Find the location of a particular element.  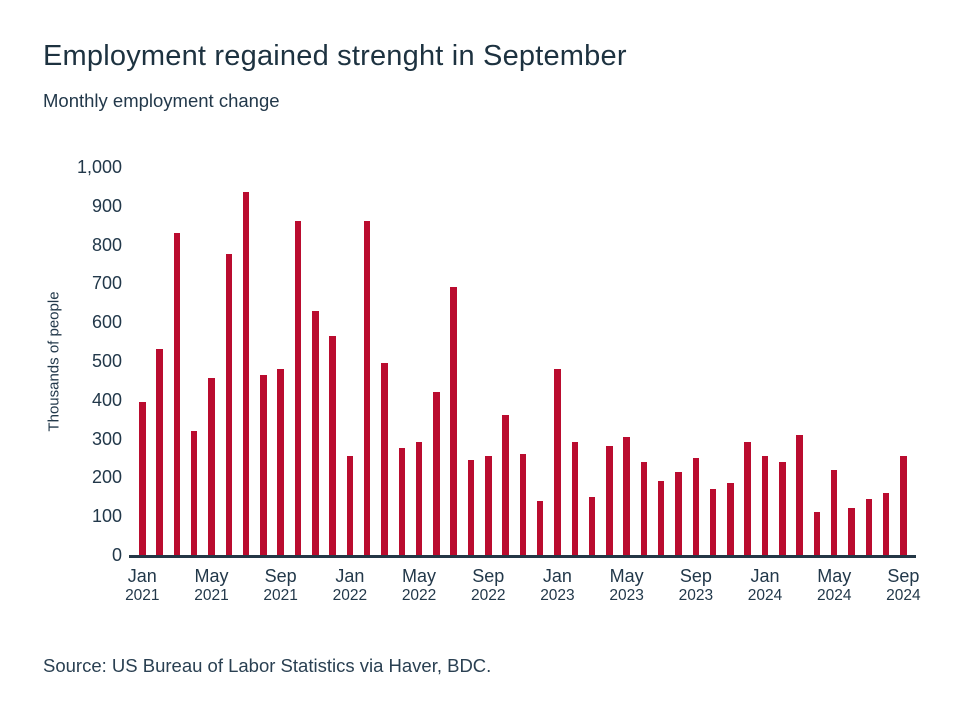

x-tick-label: Sep 2023 is located at coordinates (696, 585).